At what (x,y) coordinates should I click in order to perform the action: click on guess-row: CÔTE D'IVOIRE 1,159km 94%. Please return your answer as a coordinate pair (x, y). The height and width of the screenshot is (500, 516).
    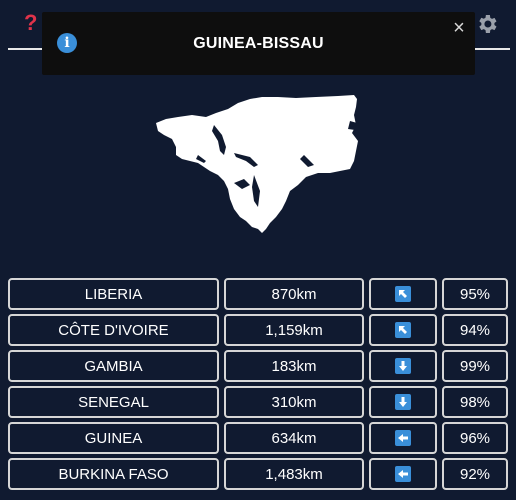
    Looking at the image, I should click on (258, 330).